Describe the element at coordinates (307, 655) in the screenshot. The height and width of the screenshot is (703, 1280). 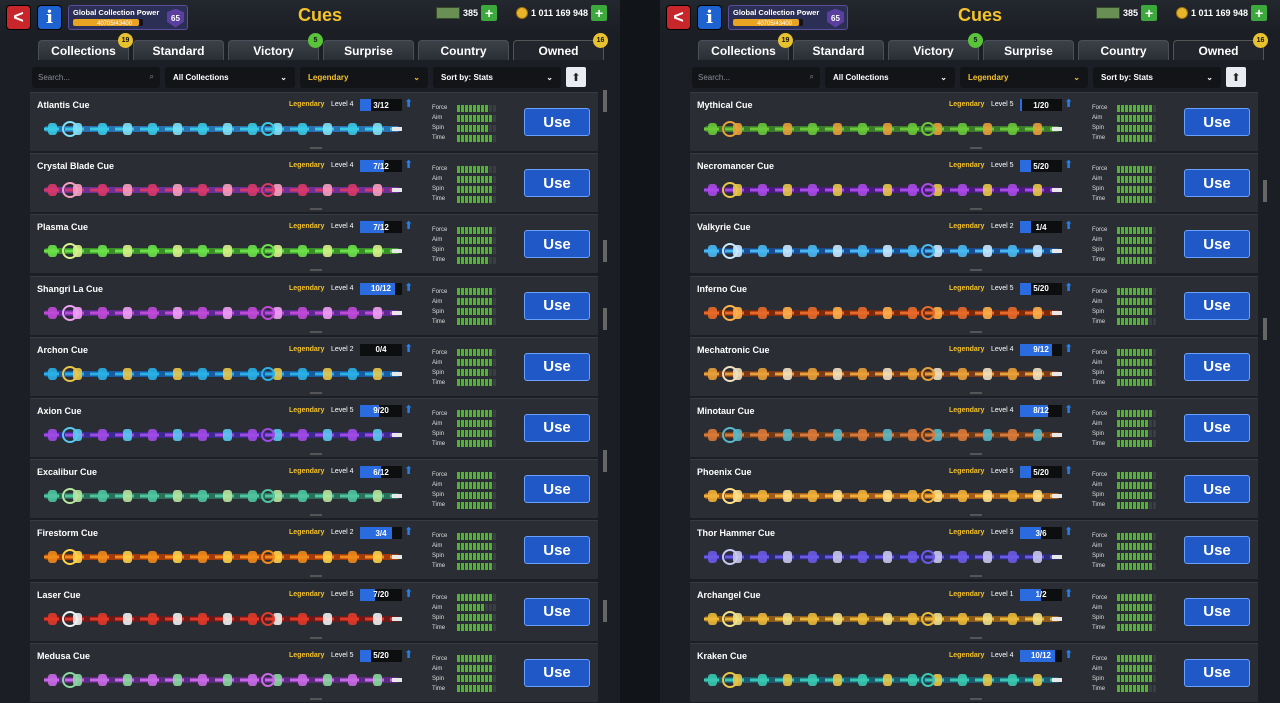
I see `rarity-label: Legendary` at that location.